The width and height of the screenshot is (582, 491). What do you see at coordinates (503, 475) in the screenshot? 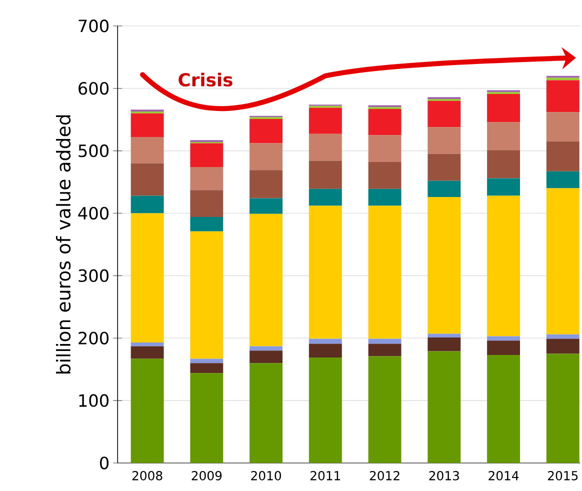
I see `x-tick-label: 2014` at bounding box center [503, 475].